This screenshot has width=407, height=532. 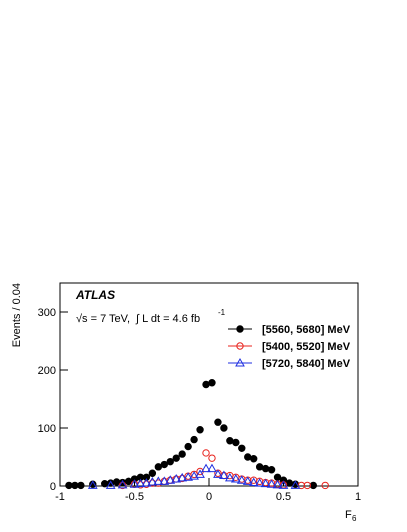 I want to click on x-tick-label: -1, so click(x=60, y=497).